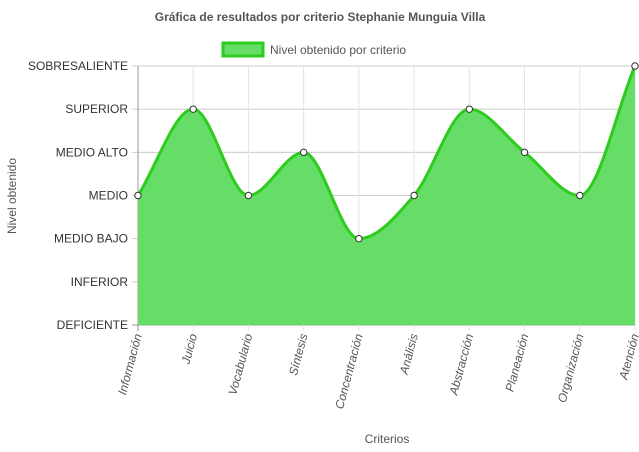 Image resolution: width=639 pixels, height=452 pixels. What do you see at coordinates (571, 368) in the screenshot?
I see `x-tick-label: Organización` at bounding box center [571, 368].